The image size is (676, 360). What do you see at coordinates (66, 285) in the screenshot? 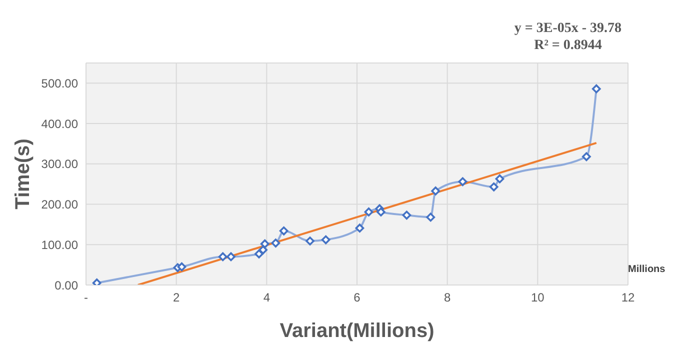
I see `y-tick-label: 0.00` at bounding box center [66, 285].